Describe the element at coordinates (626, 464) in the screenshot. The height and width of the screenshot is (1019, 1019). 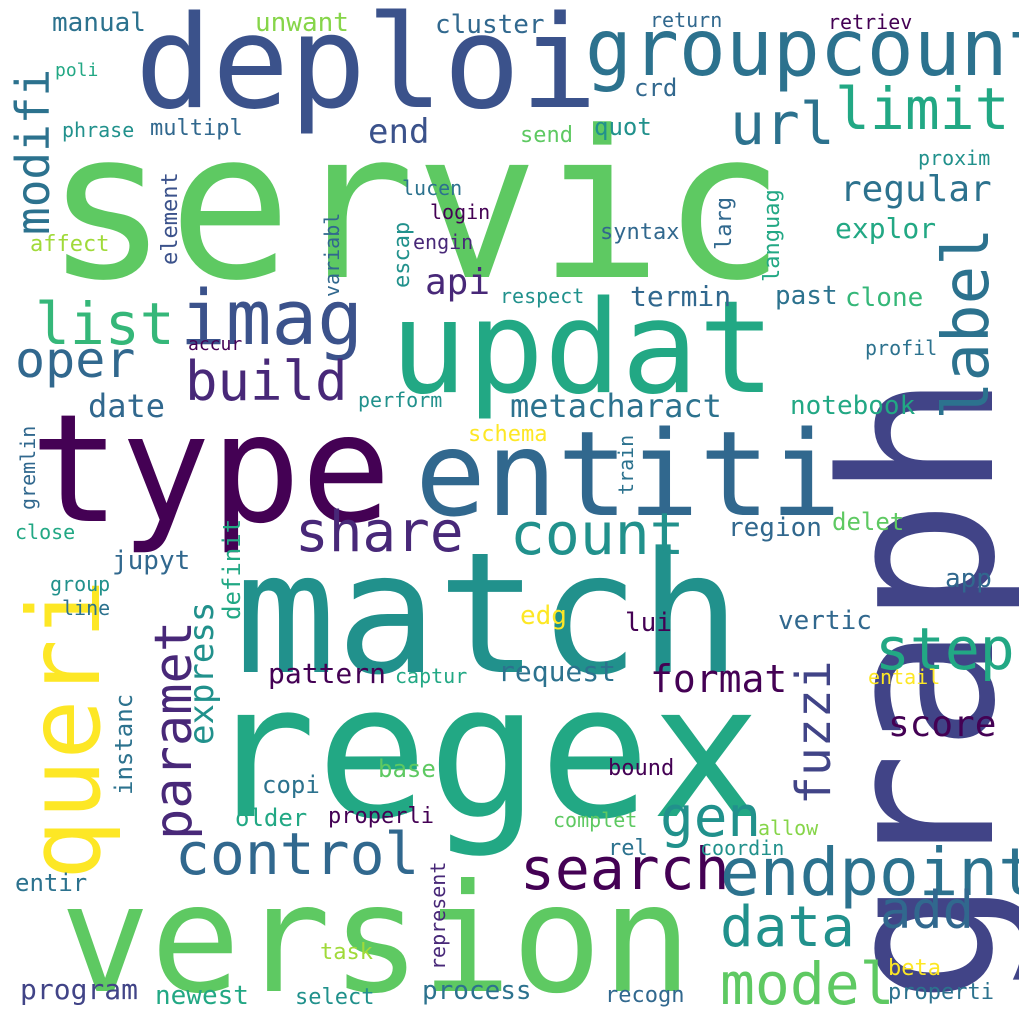
I see `word-train: train` at that location.